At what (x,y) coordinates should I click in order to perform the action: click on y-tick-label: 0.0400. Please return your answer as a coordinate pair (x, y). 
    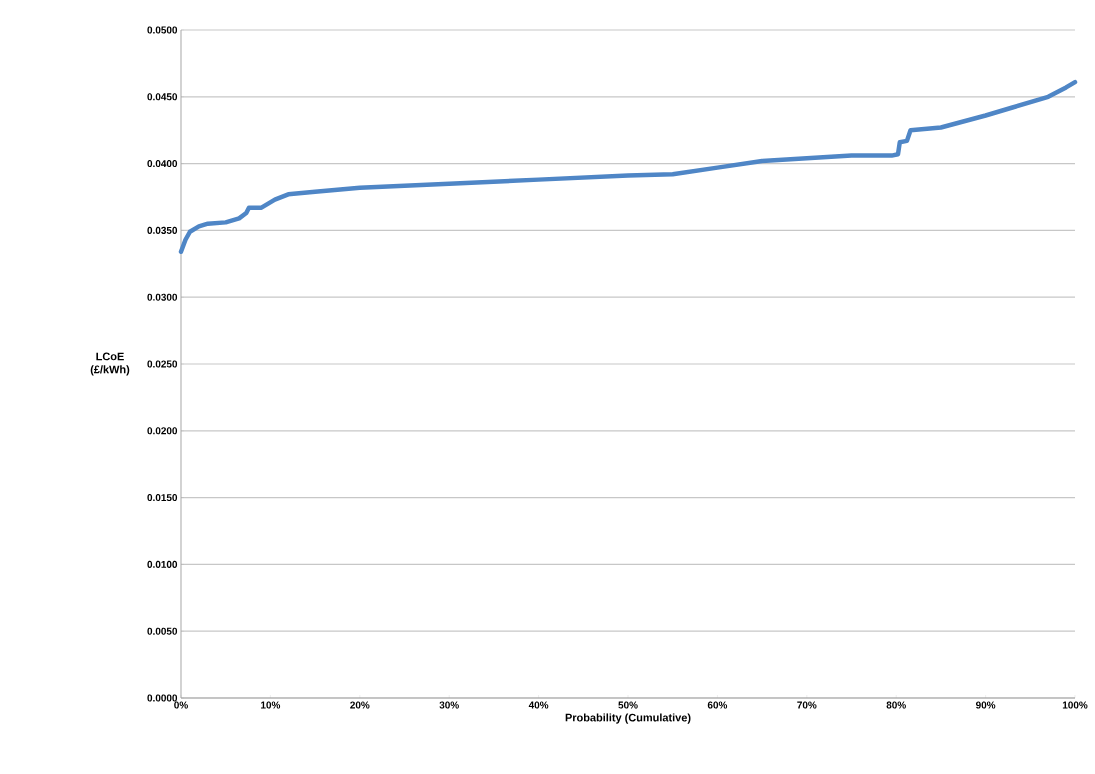
    Looking at the image, I should click on (162, 164).